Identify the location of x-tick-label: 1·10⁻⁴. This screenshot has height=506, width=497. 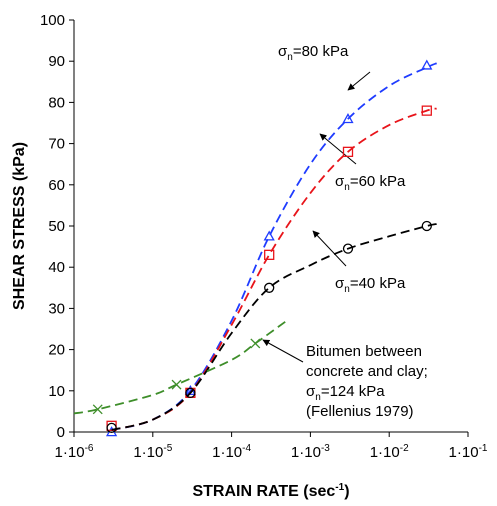
(231, 452).